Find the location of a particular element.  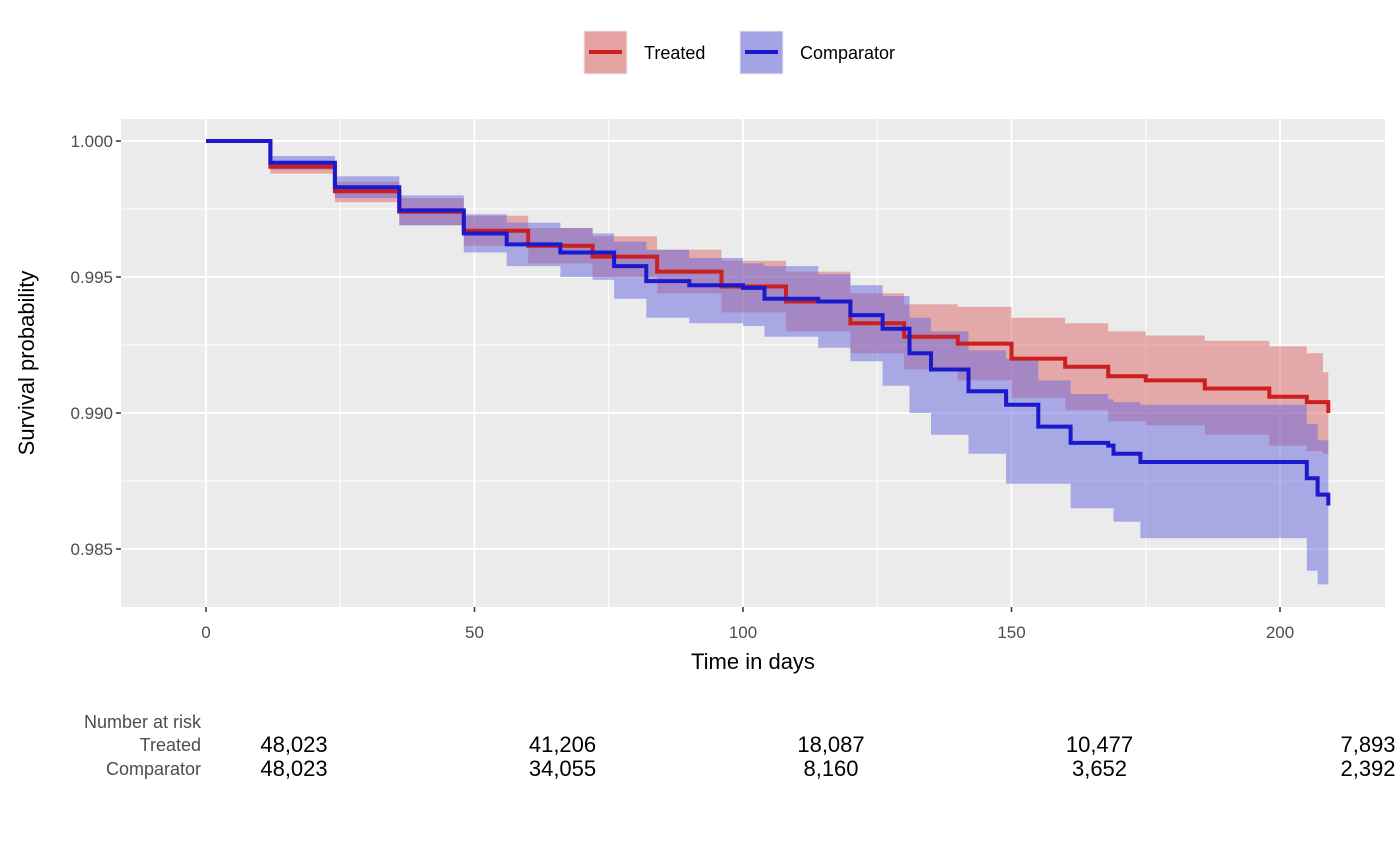

legend-item-comparator: Comparator is located at coordinates (817, 52).